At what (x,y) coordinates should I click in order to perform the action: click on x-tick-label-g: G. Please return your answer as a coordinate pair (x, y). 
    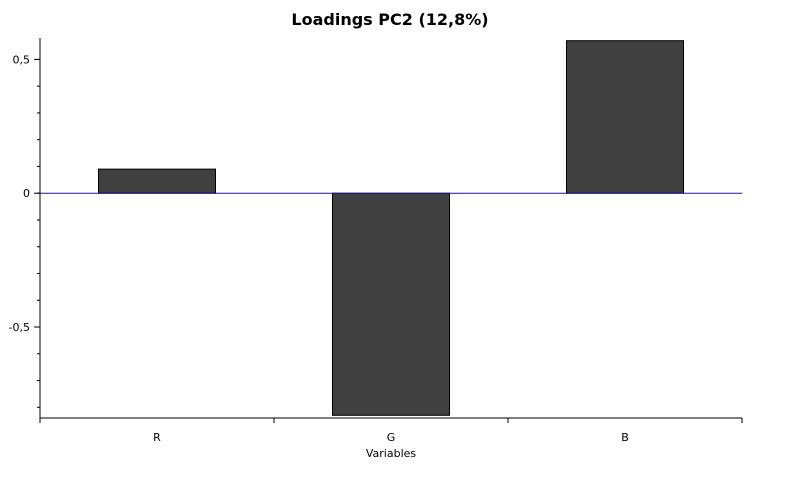
    Looking at the image, I should click on (391, 437).